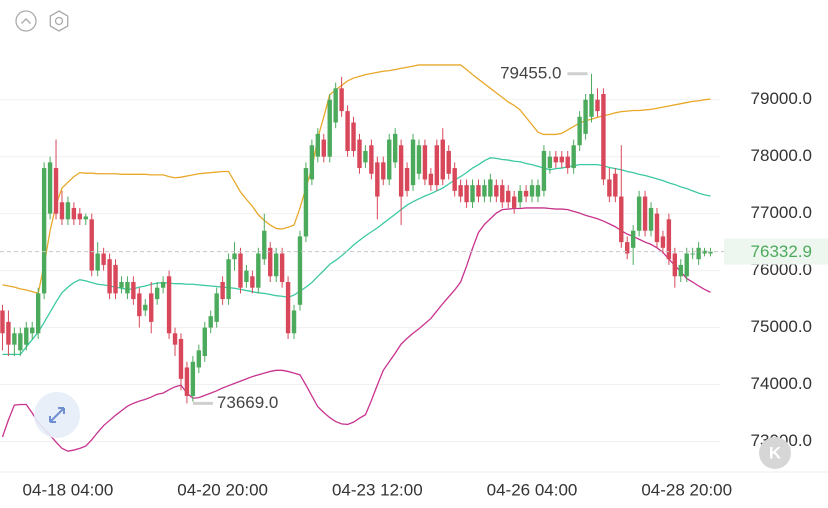 The width and height of the screenshot is (828, 508). I want to click on expand-icon, so click(57, 415).